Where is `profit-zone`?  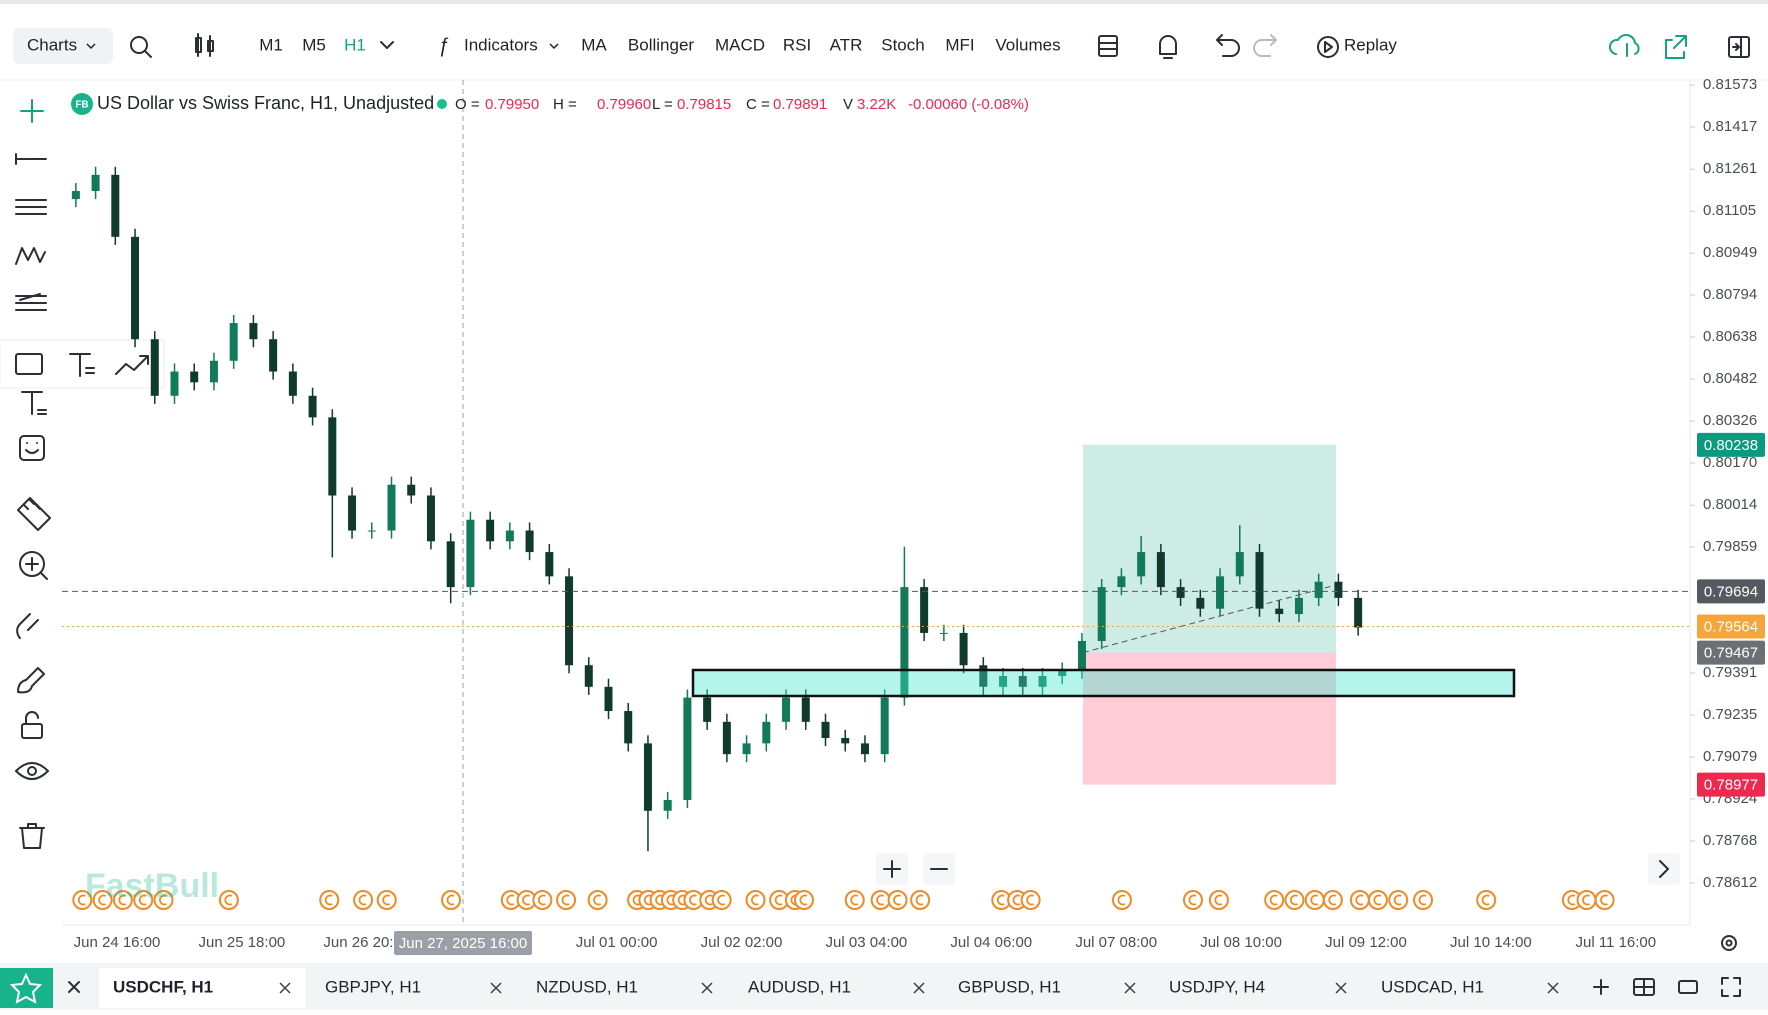
profit-zone is located at coordinates (1209, 548).